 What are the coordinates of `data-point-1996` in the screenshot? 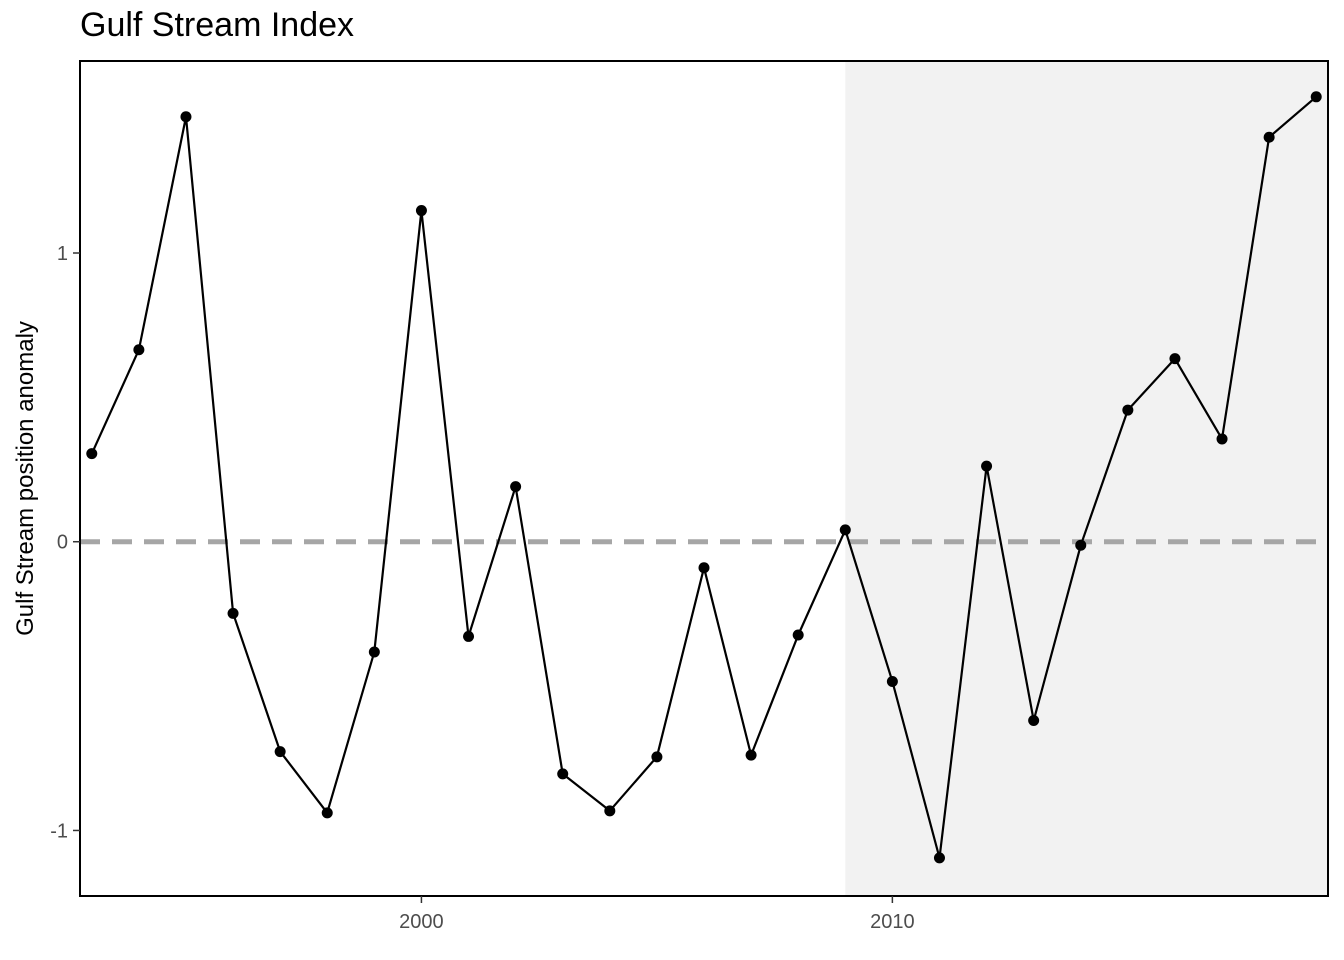 It's located at (233, 613).